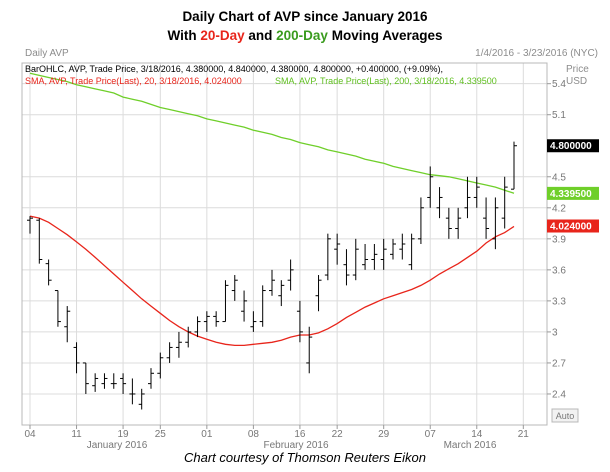 The height and width of the screenshot is (472, 610). Describe the element at coordinates (222, 35) in the screenshot. I see `subtitle-20day: 20-Day` at that location.